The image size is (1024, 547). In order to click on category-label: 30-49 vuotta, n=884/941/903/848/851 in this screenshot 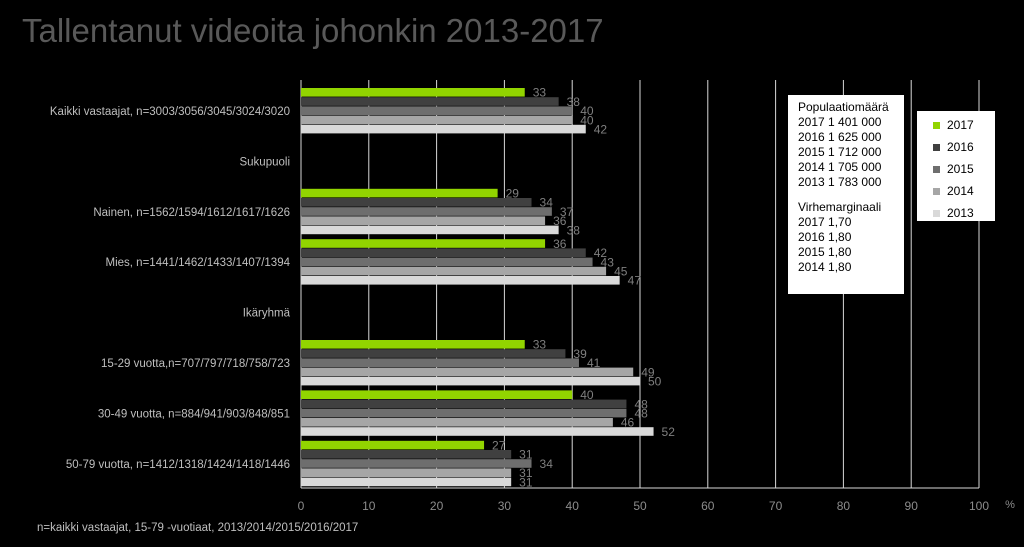, I will do `click(194, 414)`.